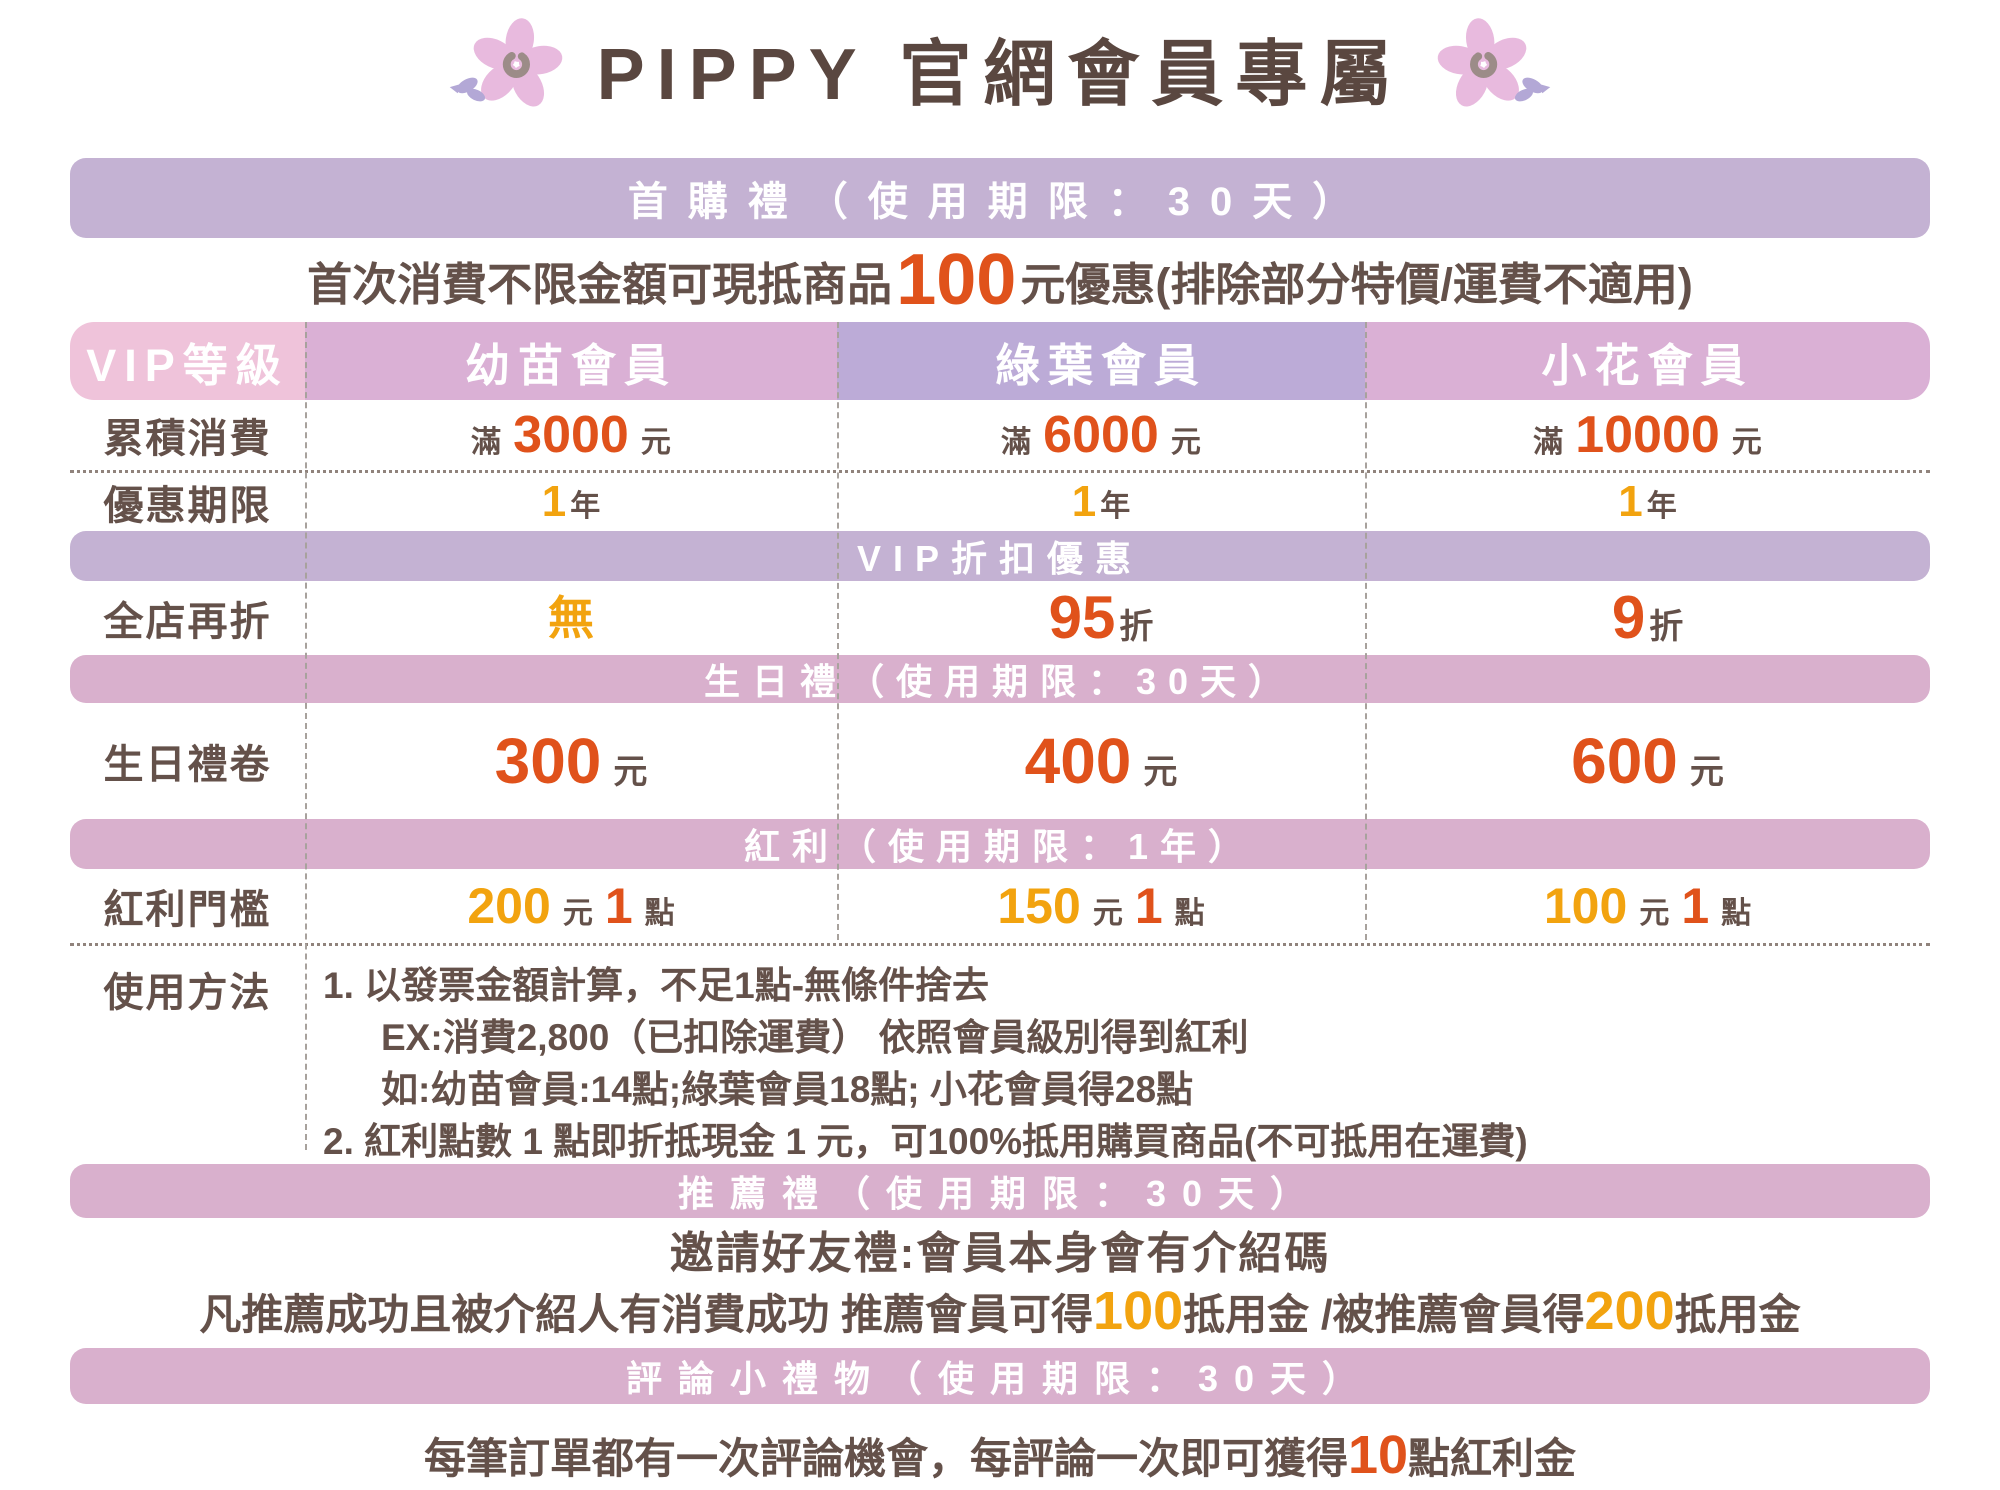 Image resolution: width=2000 pixels, height=1490 pixels. I want to click on page-header: PIPPY 官網會員專屬, so click(1000, 57).